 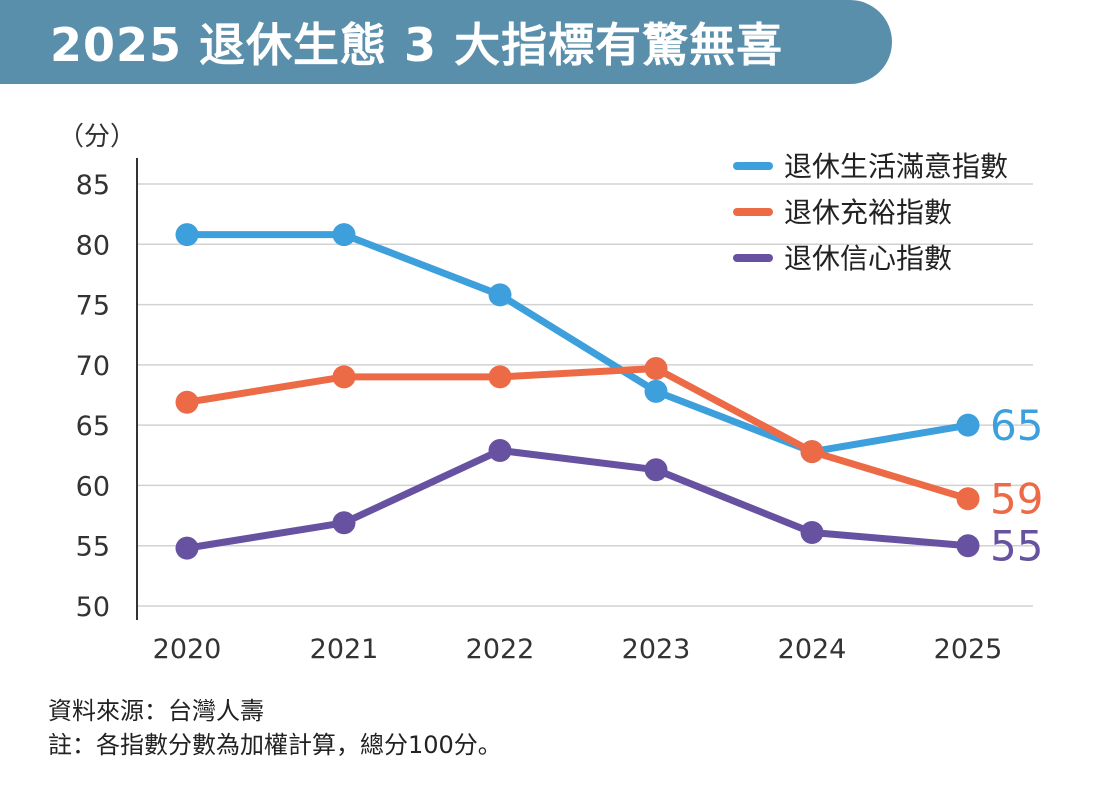 What do you see at coordinates (93, 547) in the screenshot?
I see `y-tick-label-55: 55` at bounding box center [93, 547].